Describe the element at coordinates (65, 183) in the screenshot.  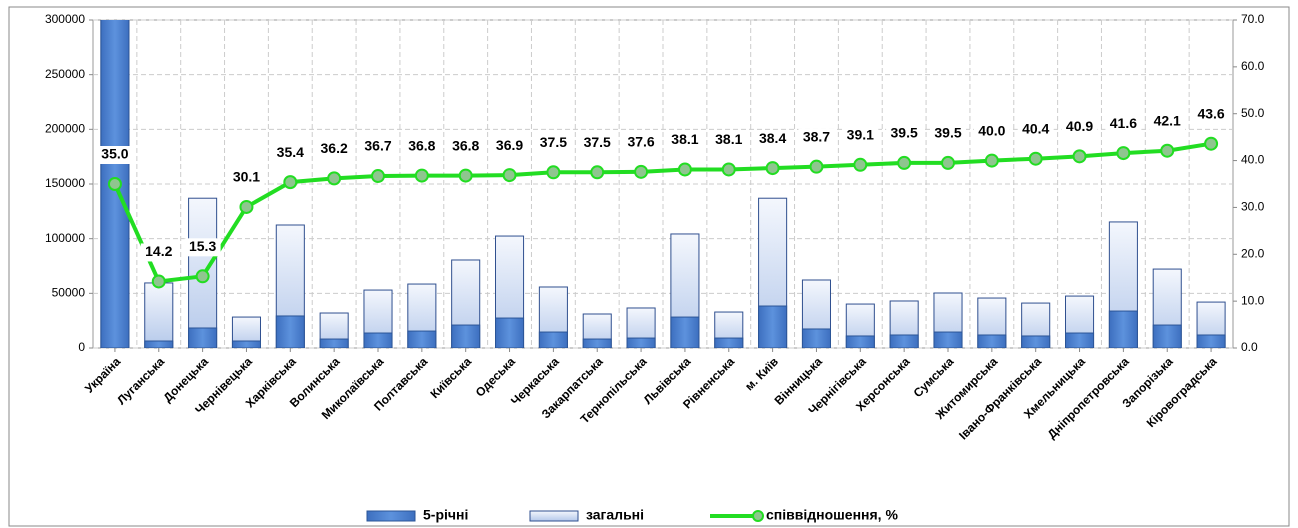
I see `y-tick-label: 150000` at that location.